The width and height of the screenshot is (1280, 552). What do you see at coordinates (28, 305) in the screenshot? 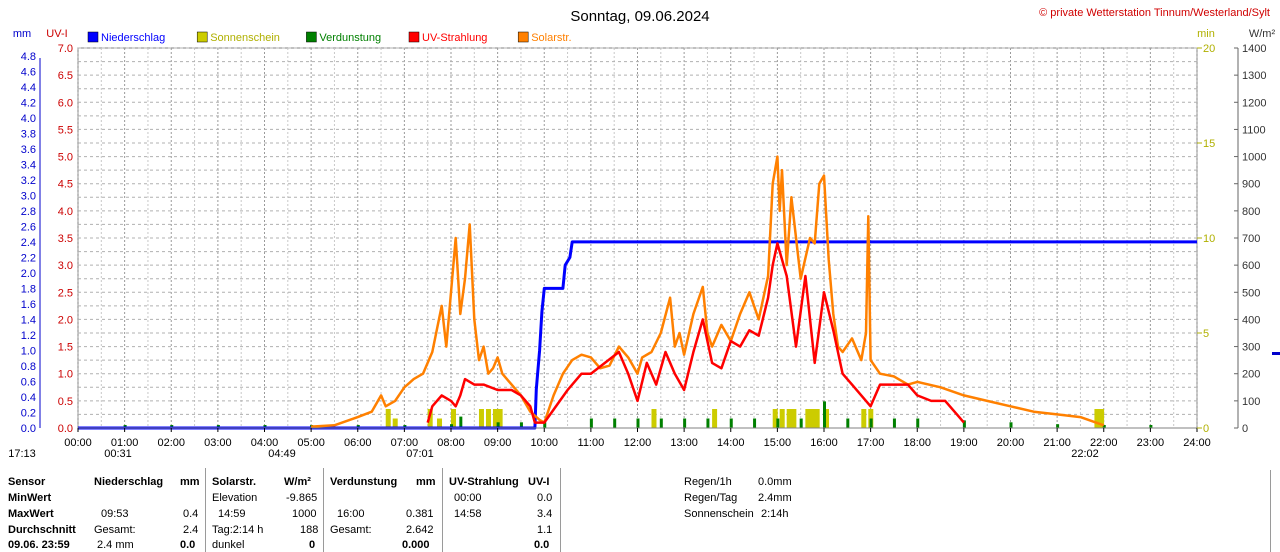
I see `mm-tick-label: 1.6` at bounding box center [28, 305].